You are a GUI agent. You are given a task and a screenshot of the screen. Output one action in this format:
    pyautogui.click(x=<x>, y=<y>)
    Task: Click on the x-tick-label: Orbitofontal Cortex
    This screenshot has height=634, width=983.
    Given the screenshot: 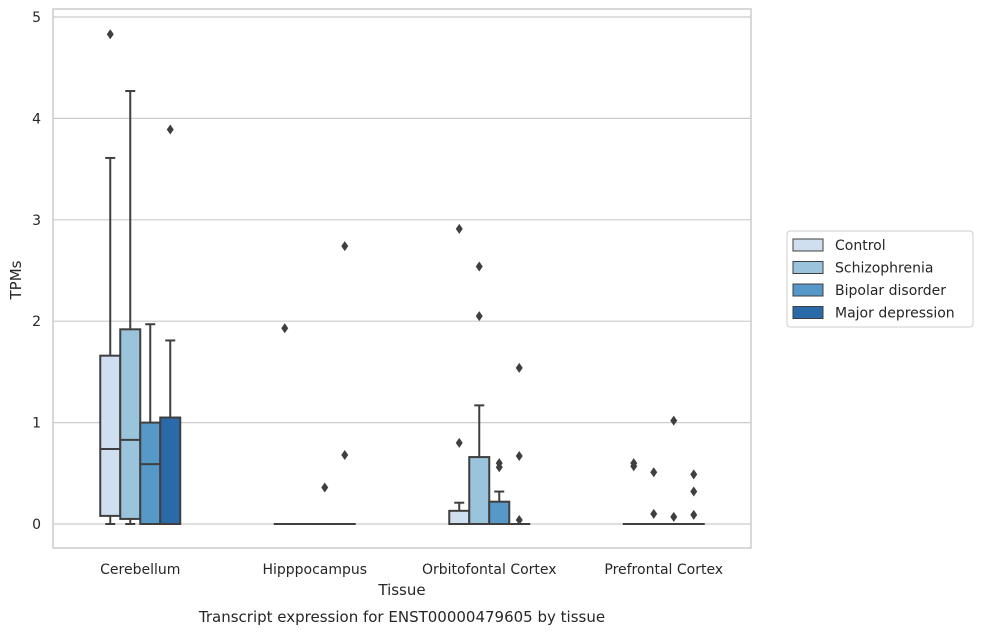 What is the action you would take?
    pyautogui.click(x=489, y=570)
    